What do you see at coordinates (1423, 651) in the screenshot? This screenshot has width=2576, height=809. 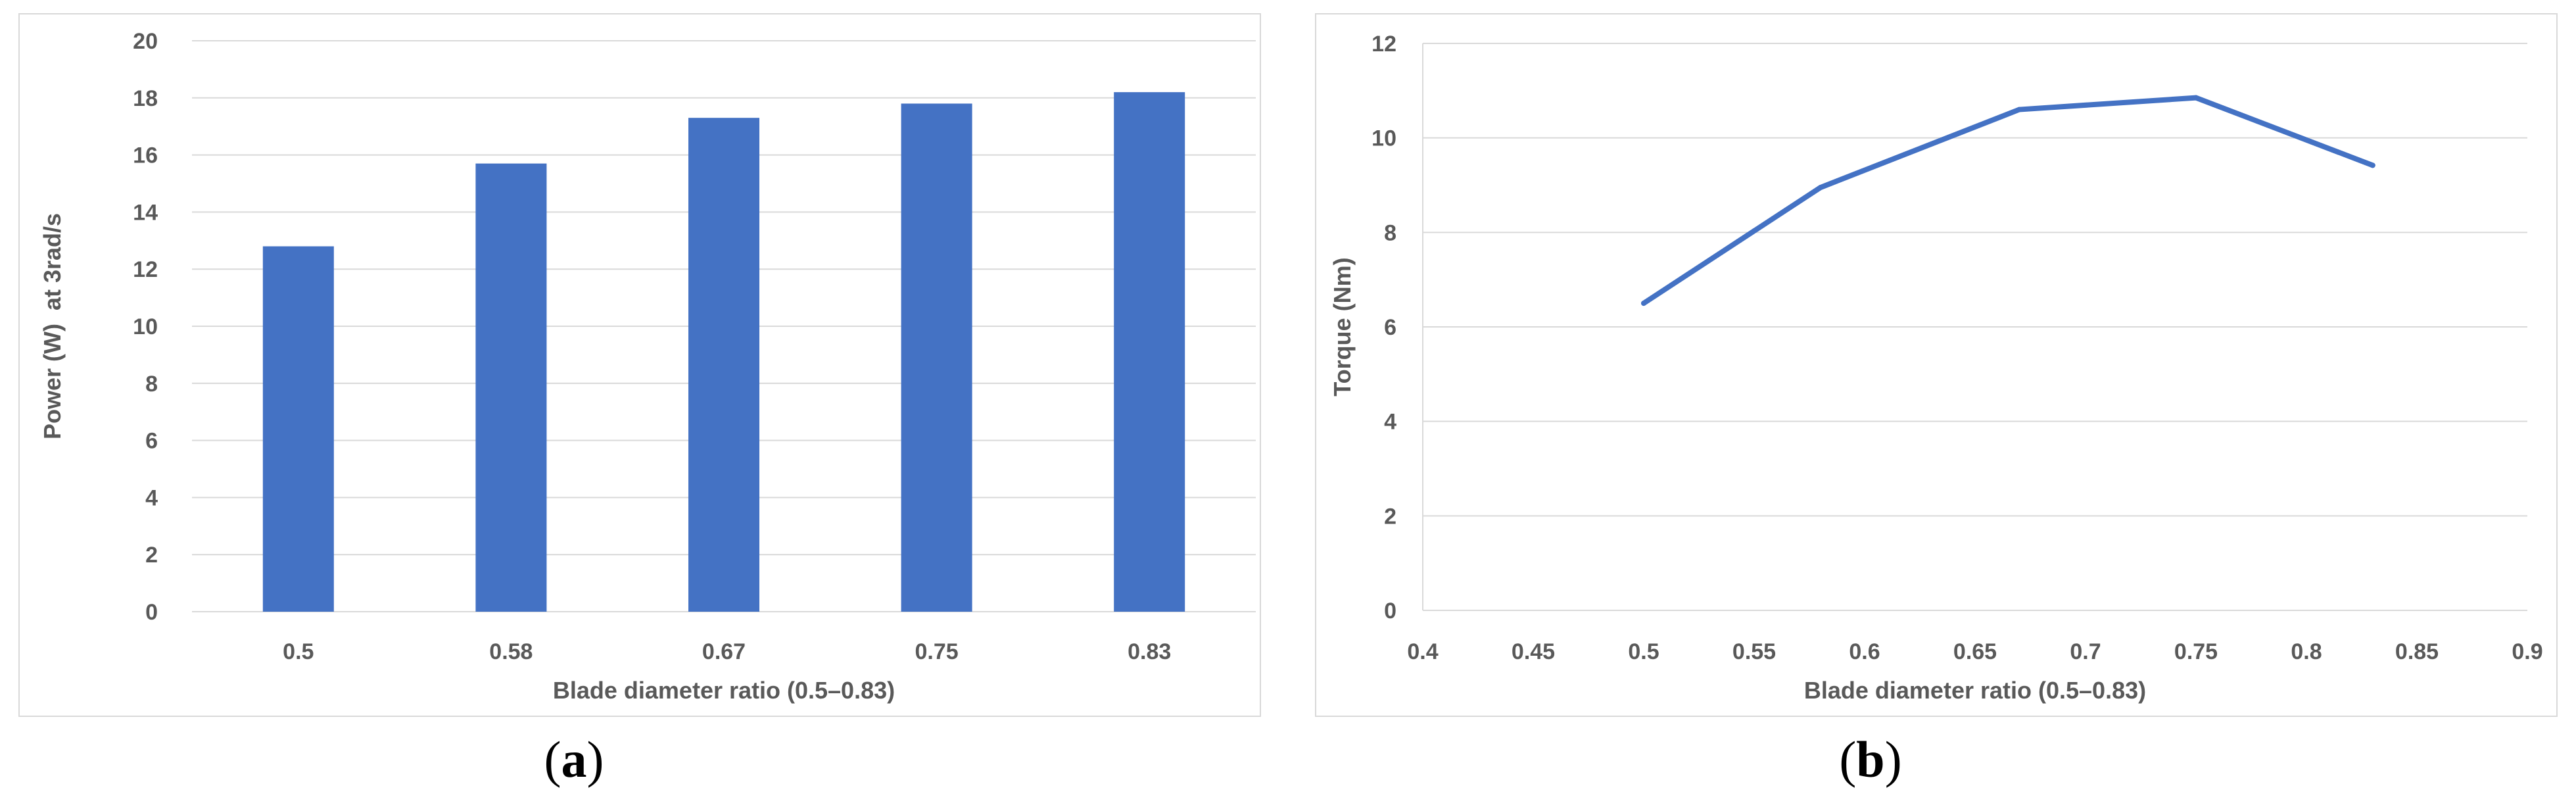 I see `x-tick-label: 0.4` at bounding box center [1423, 651].